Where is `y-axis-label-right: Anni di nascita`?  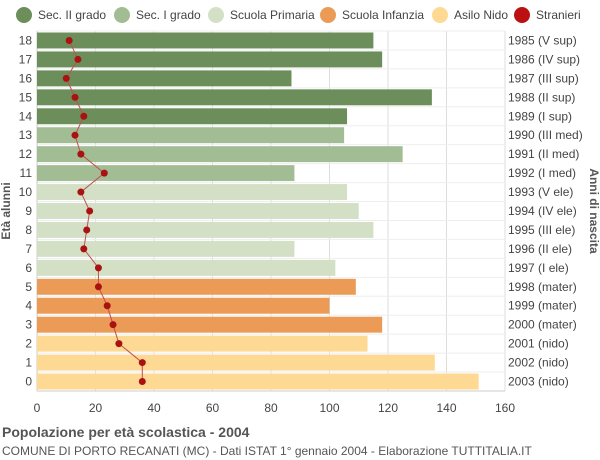 y-axis-label-right: Anni di nascita is located at coordinates (593, 211).